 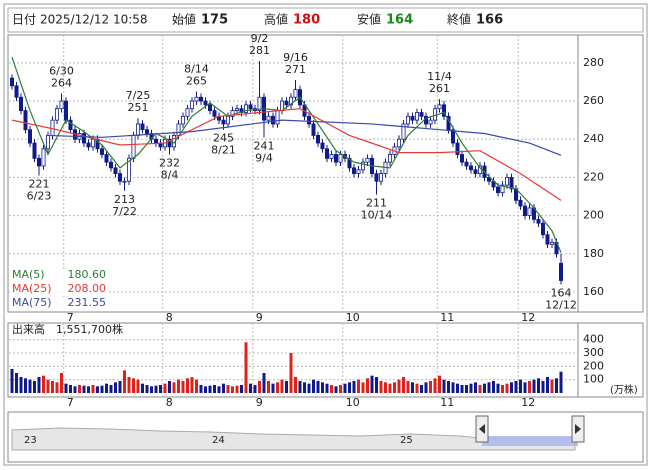 What do you see at coordinates (223, 138) in the screenshot?
I see `annotation-price: 245` at bounding box center [223, 138].